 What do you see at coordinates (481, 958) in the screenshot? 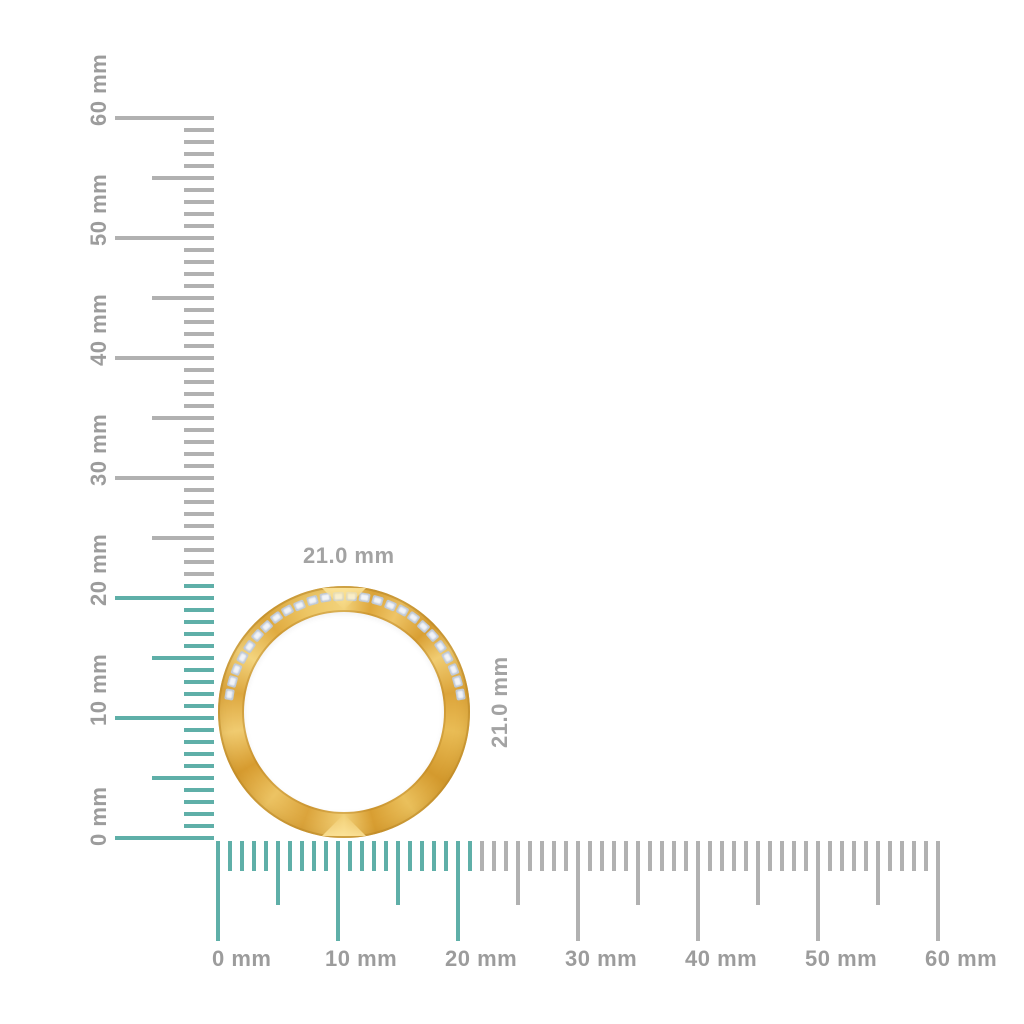
I see `ruler-label: 20 mm` at bounding box center [481, 958].